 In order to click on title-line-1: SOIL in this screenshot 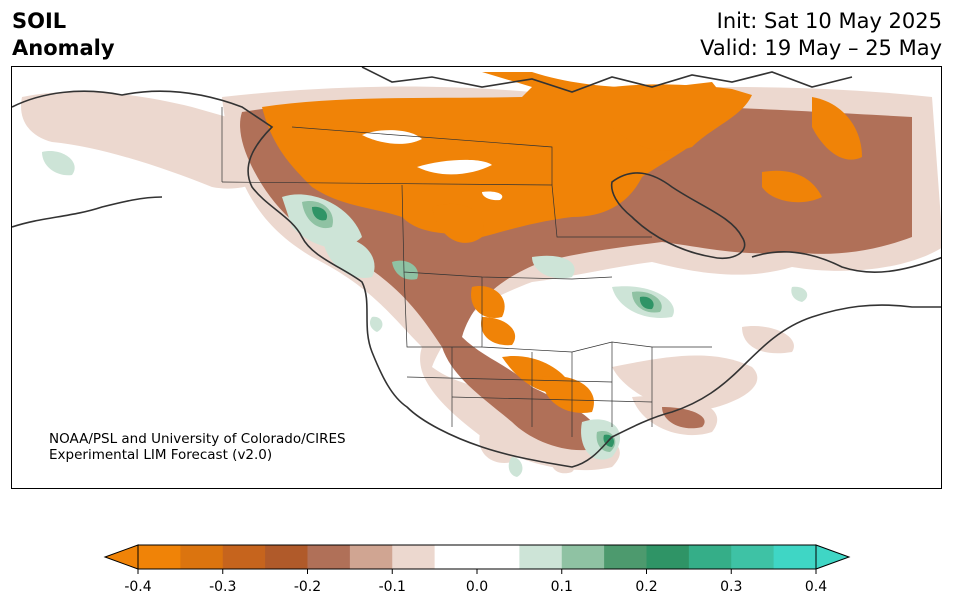, I will do `click(39, 21)`.